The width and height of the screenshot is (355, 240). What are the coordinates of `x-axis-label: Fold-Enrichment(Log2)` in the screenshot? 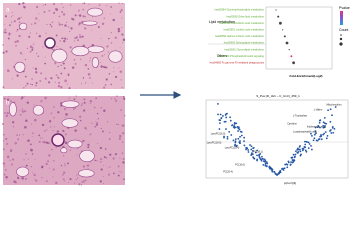 It's located at (306, 76).